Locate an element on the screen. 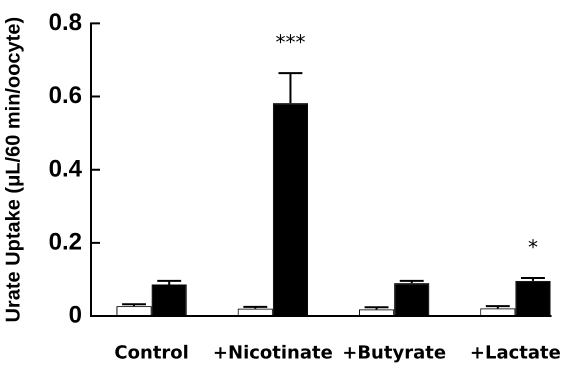  y-axis-title: Urate Uptake (μL/60 min/oocyte) is located at coordinates (13, 169).